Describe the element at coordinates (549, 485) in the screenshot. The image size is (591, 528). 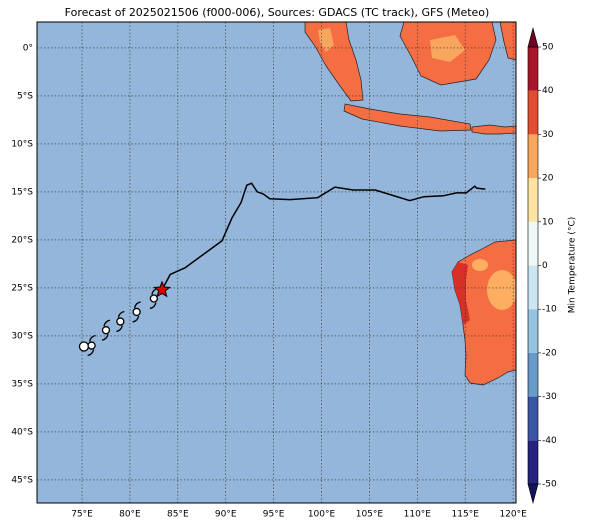
I see `colorbar-tick-label: -50` at that location.